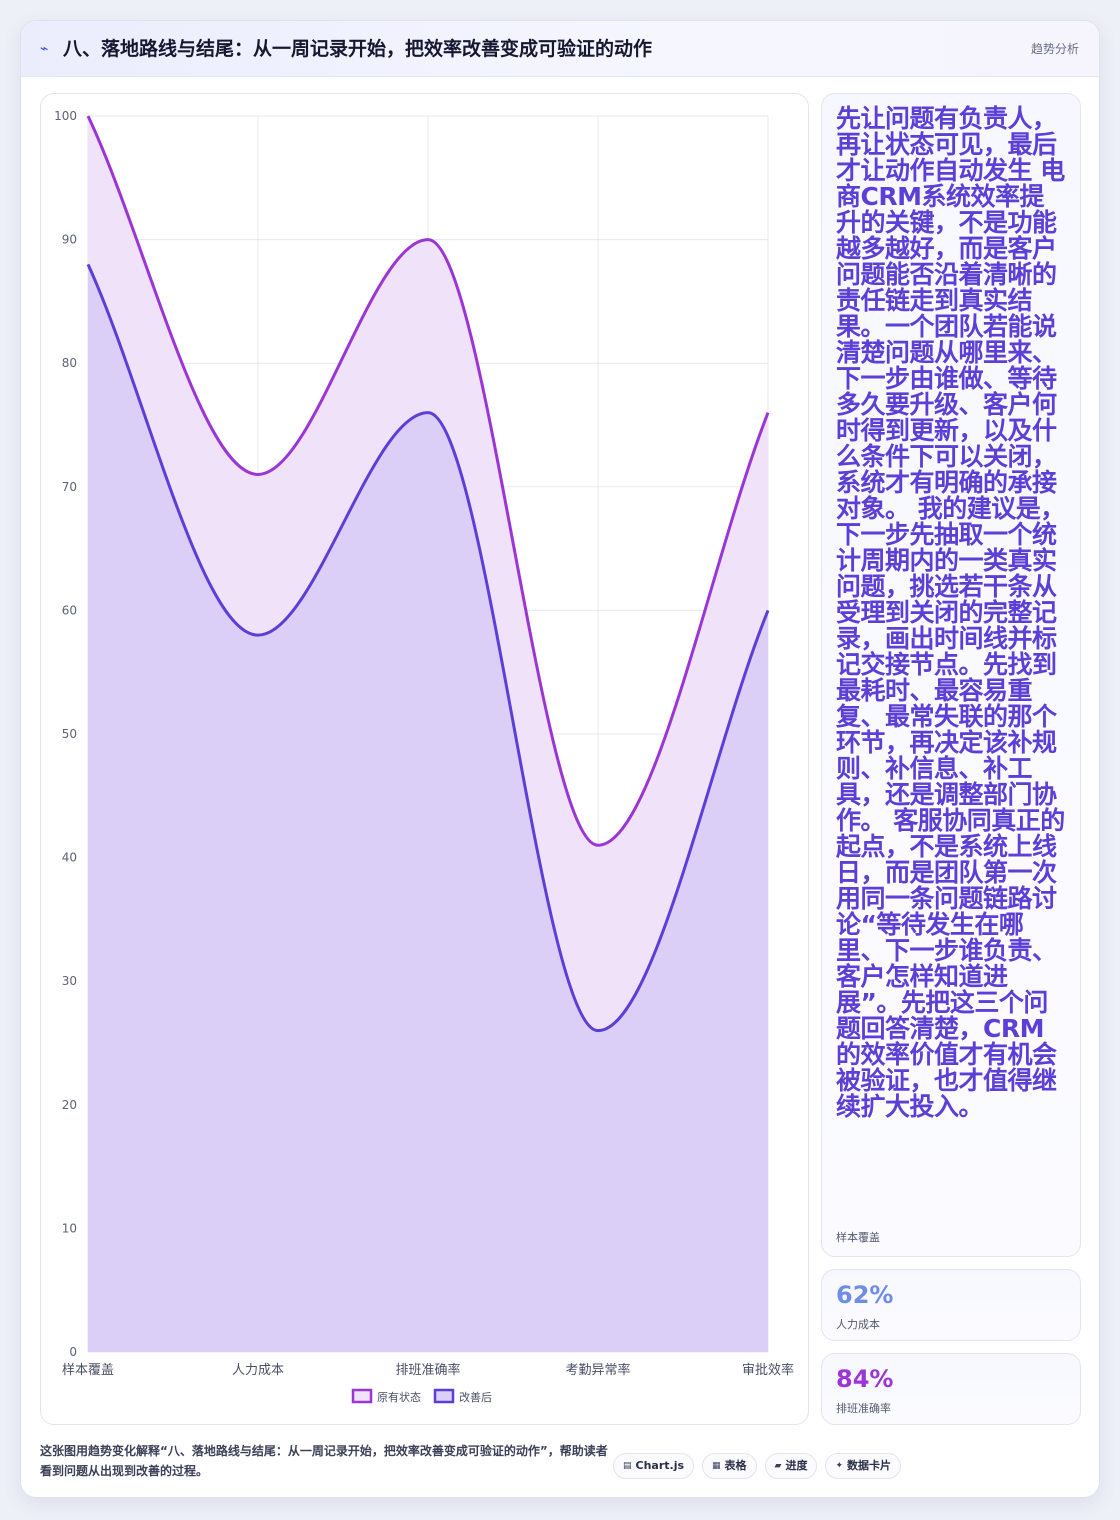  What do you see at coordinates (69, 981) in the screenshot?
I see `y-tick-label: 30` at bounding box center [69, 981].